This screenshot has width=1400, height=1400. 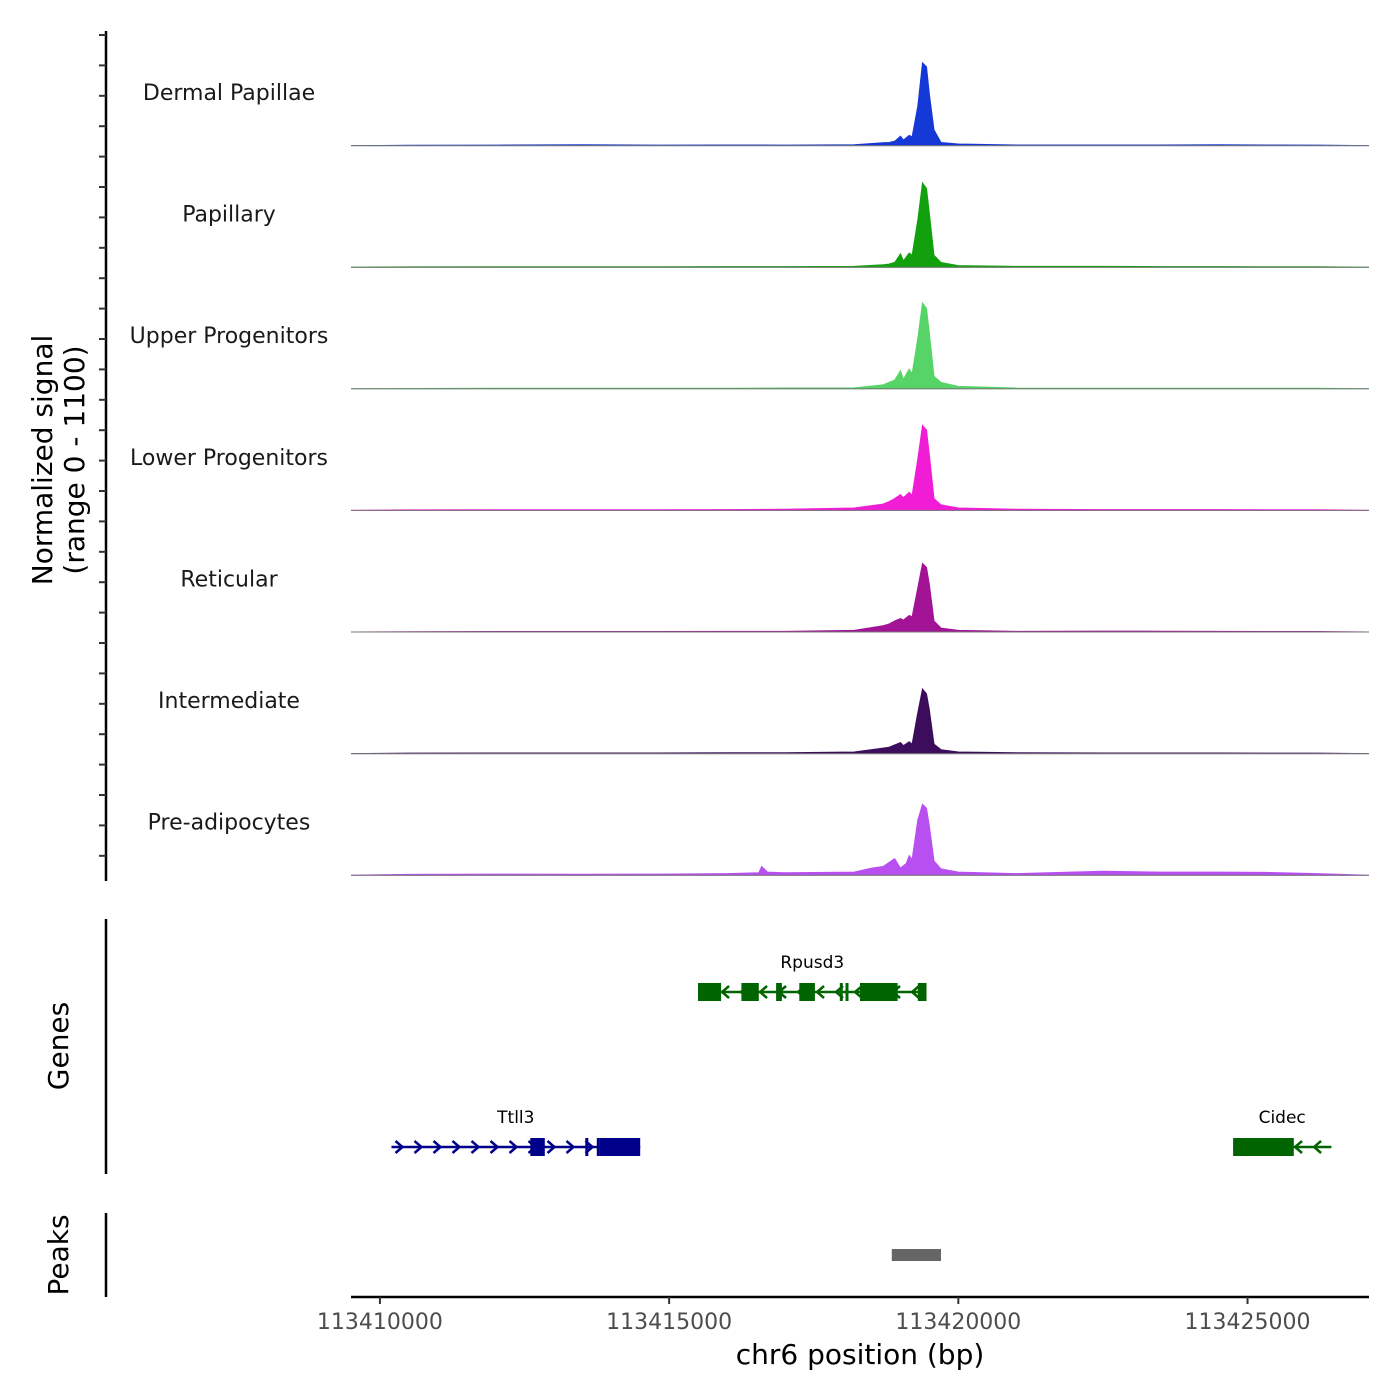 What do you see at coordinates (229, 823) in the screenshot?
I see `track-label: Pre-adipocytes` at bounding box center [229, 823].